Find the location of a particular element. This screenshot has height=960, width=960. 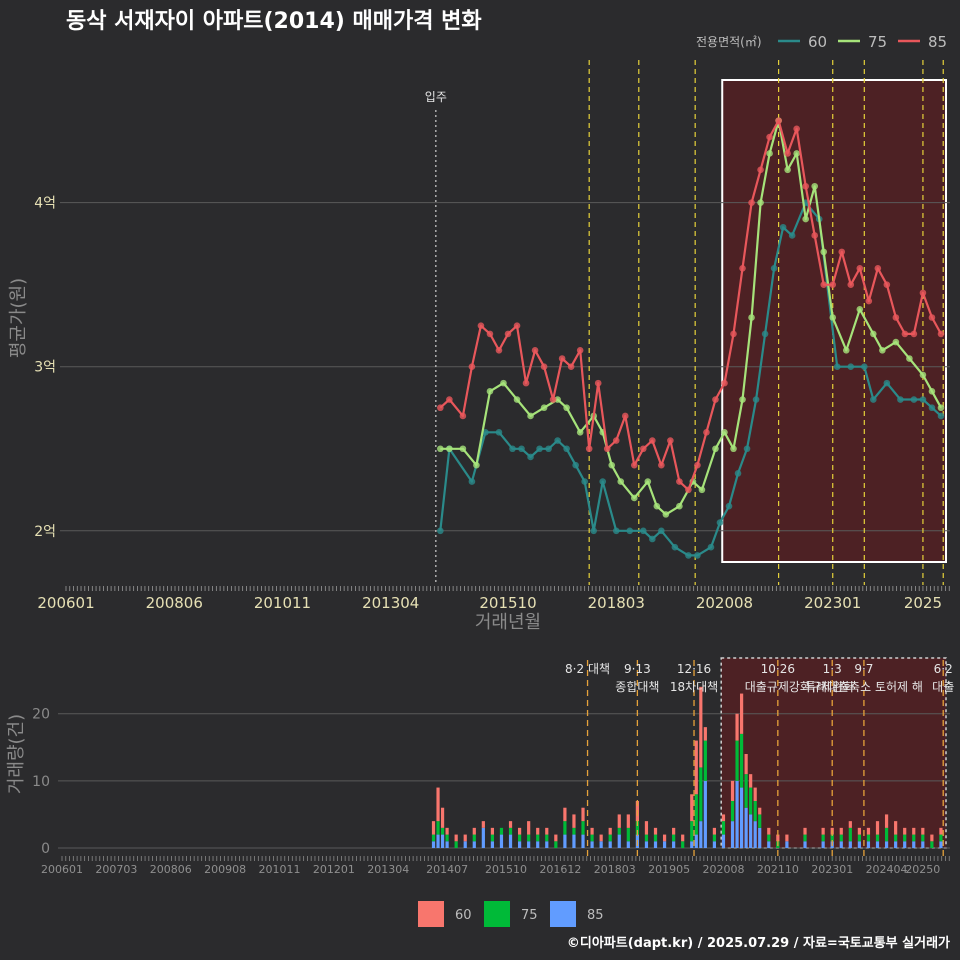

volume-x-tick-label: 201304 is located at coordinates (388, 869).